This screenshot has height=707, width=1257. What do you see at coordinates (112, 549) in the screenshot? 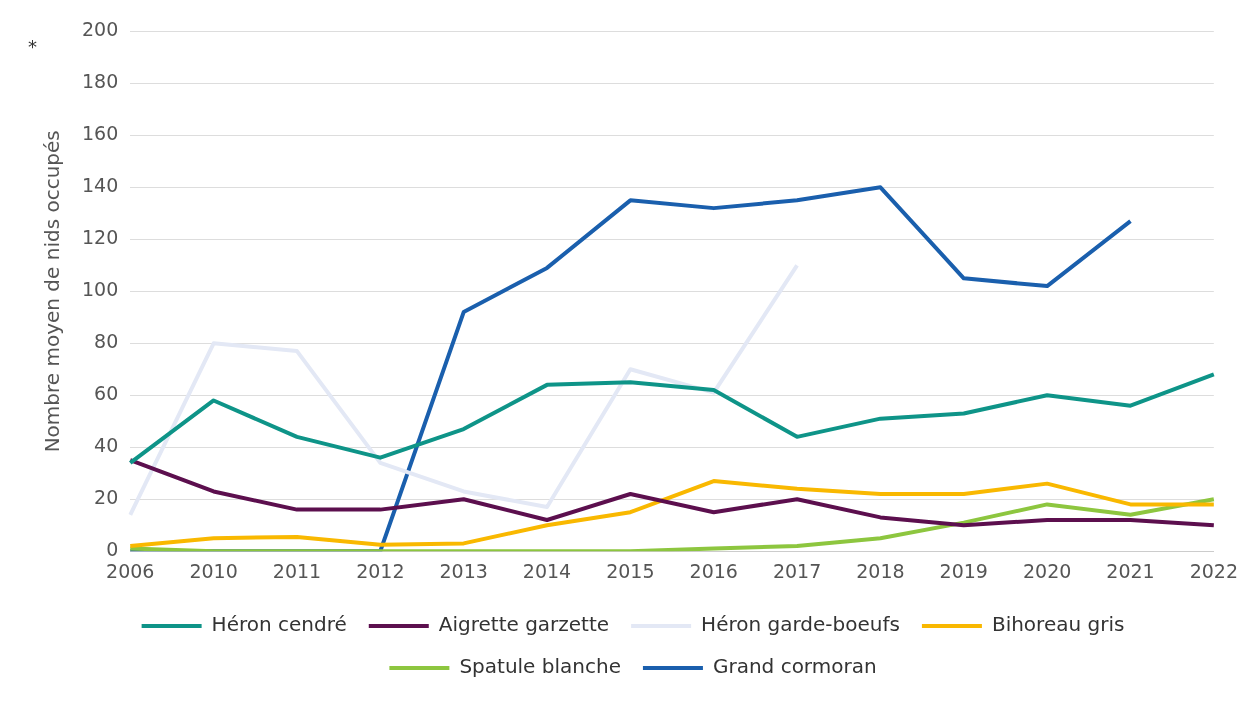
I see `y-tick-label: 0` at bounding box center [112, 549].